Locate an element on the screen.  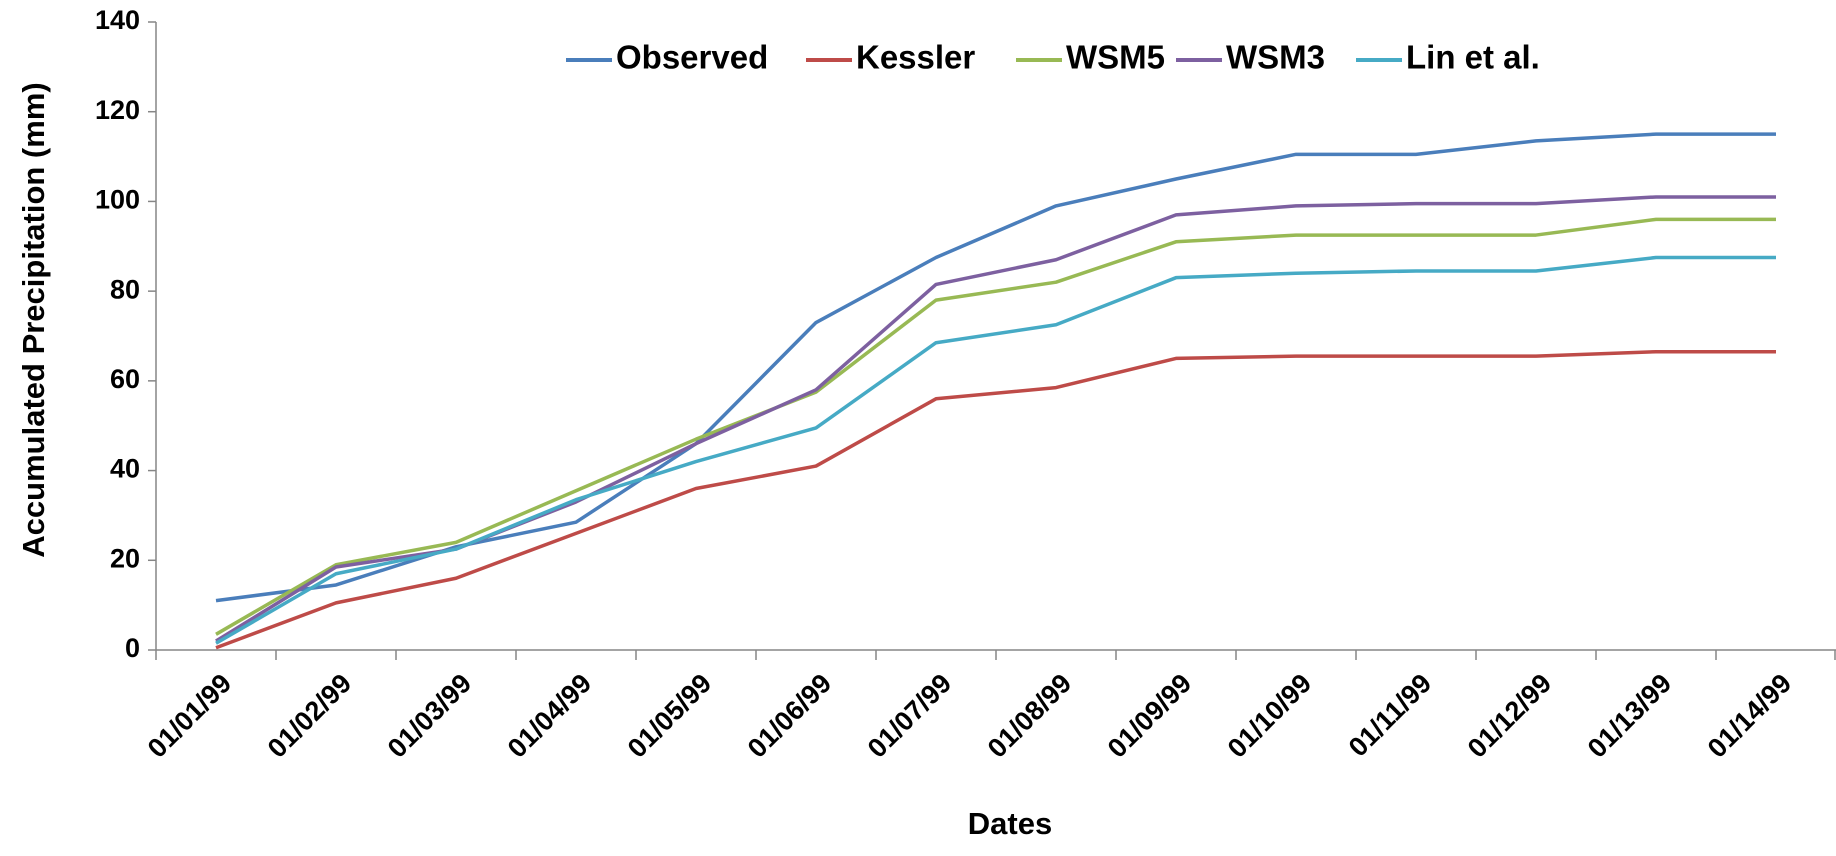
x-tick-label: 01/09/99 is located at coordinates (1150, 716).